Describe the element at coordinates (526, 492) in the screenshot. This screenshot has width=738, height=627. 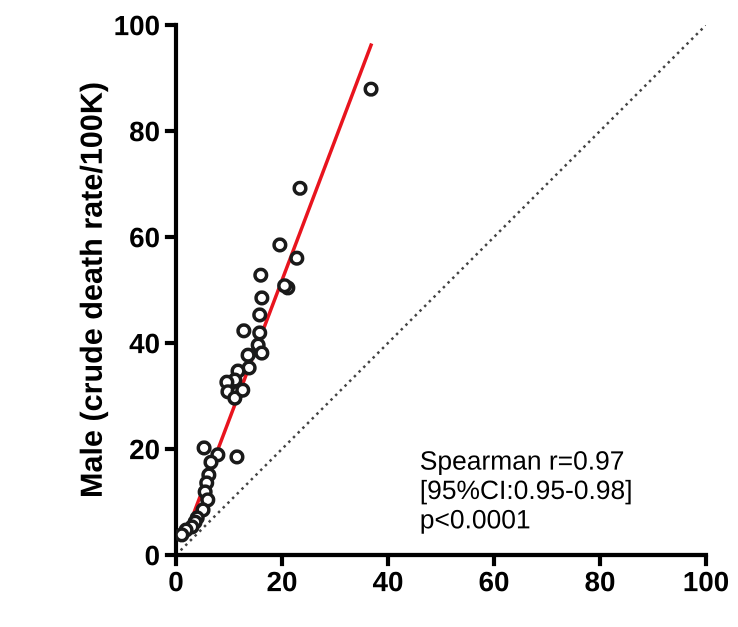
I see `annotation: Spearman r=0.97 [95%CI:0.95-0.98] p<0.0001` at that location.